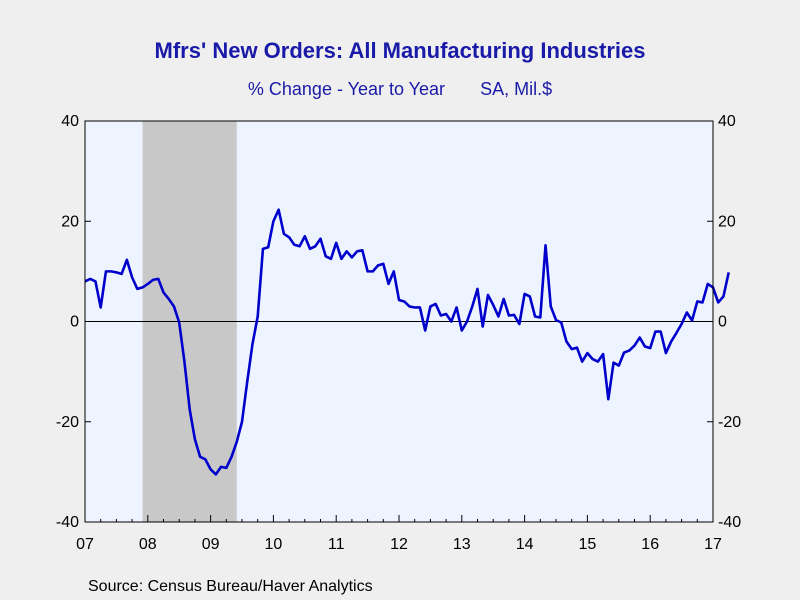 This screenshot has width=800, height=600. What do you see at coordinates (727, 121) in the screenshot?
I see `y-tick-label-right: 40` at bounding box center [727, 121].